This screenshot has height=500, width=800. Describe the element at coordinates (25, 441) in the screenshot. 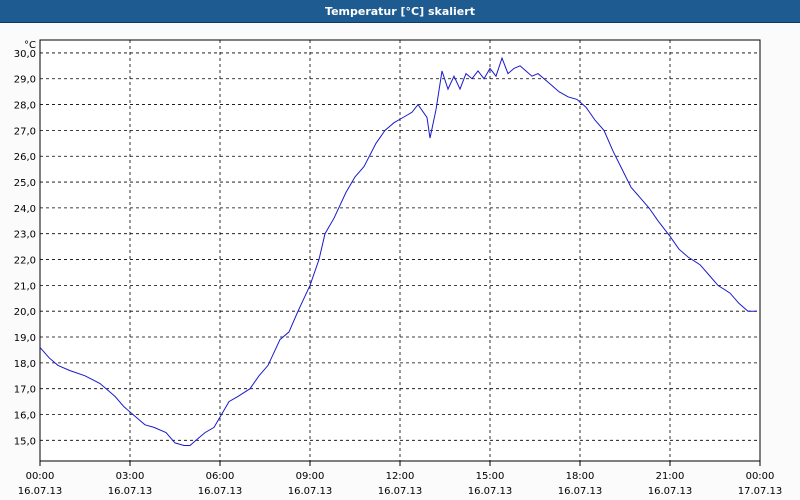

I see `y-tick-label: 15,0` at that location.